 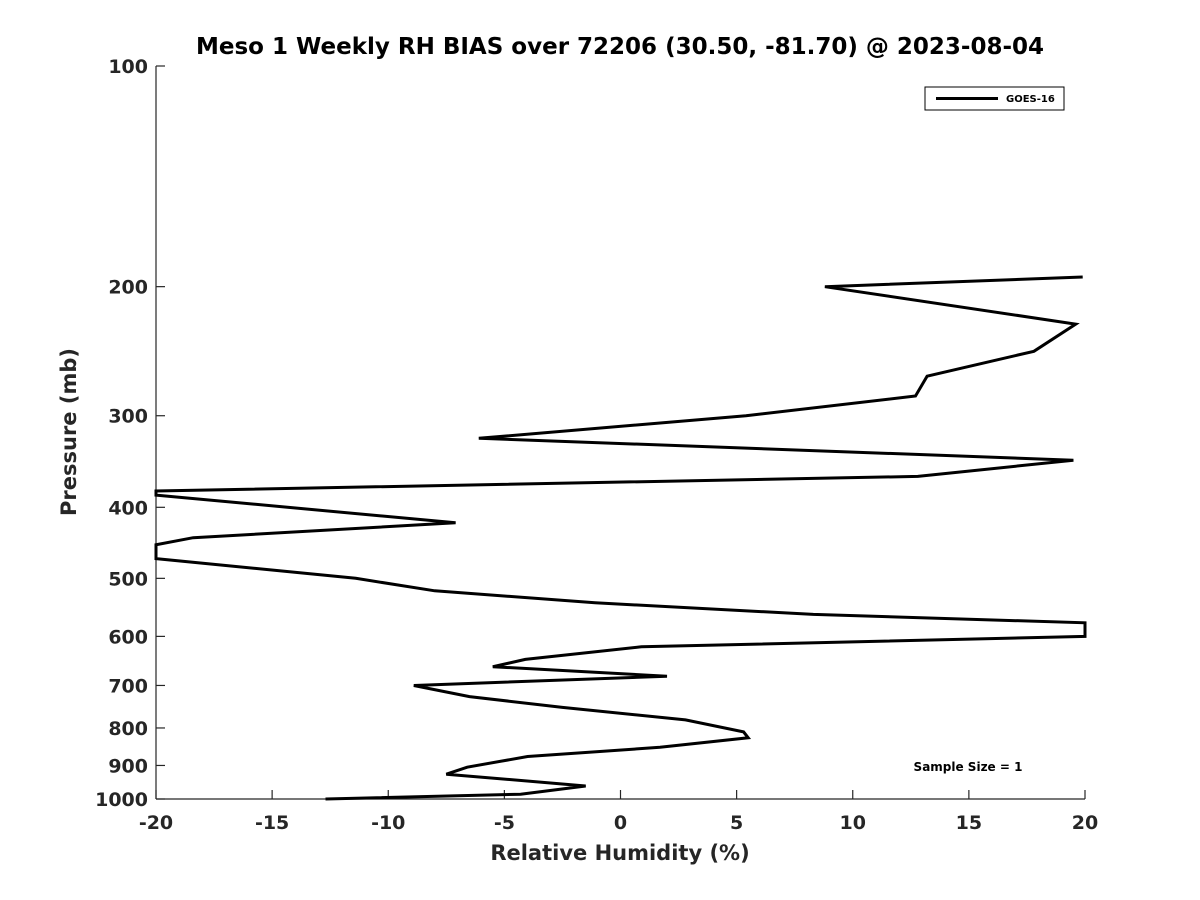 I want to click on x-axis-label: Relative Humidity (%), so click(x=619, y=853).